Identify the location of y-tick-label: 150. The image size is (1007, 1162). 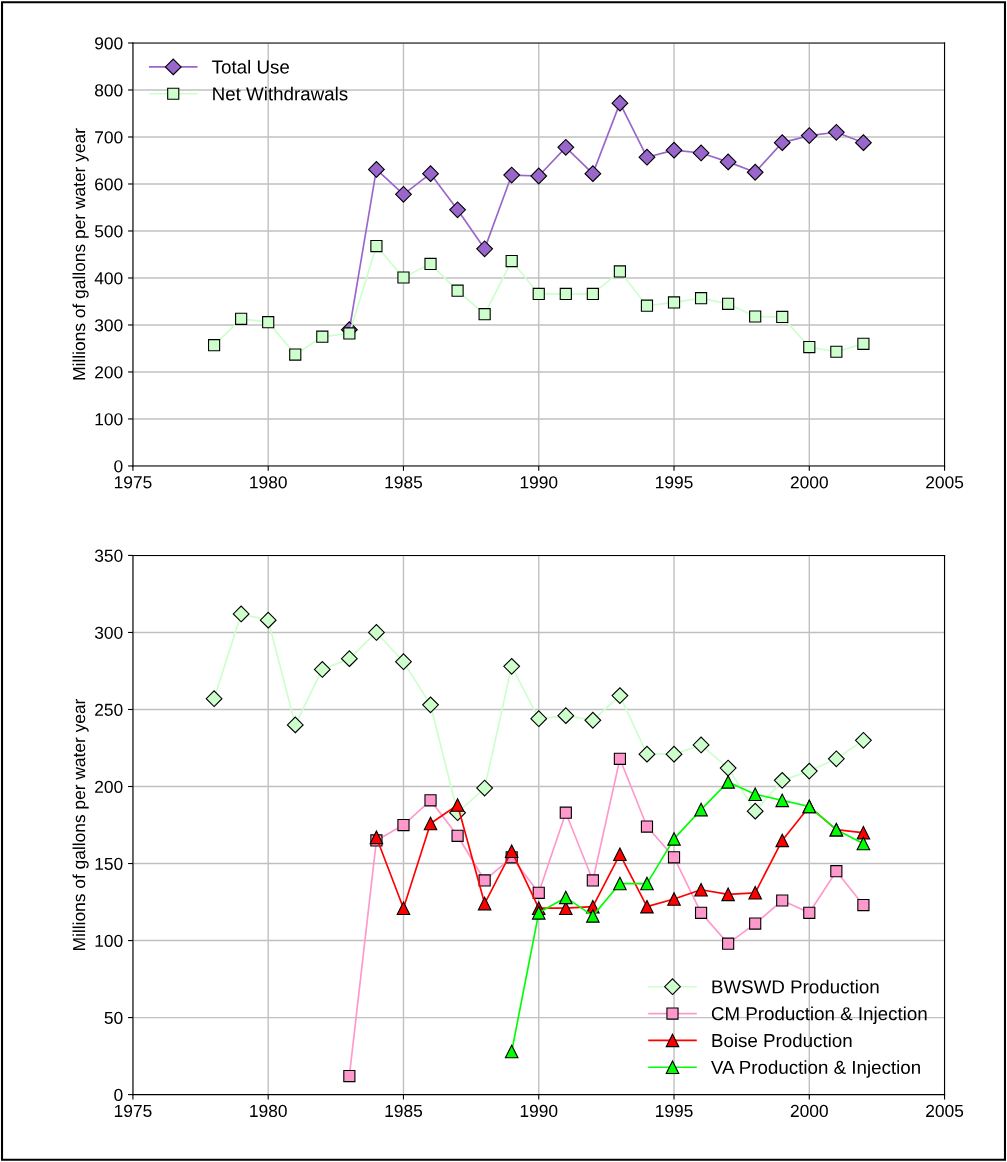
(109, 863).